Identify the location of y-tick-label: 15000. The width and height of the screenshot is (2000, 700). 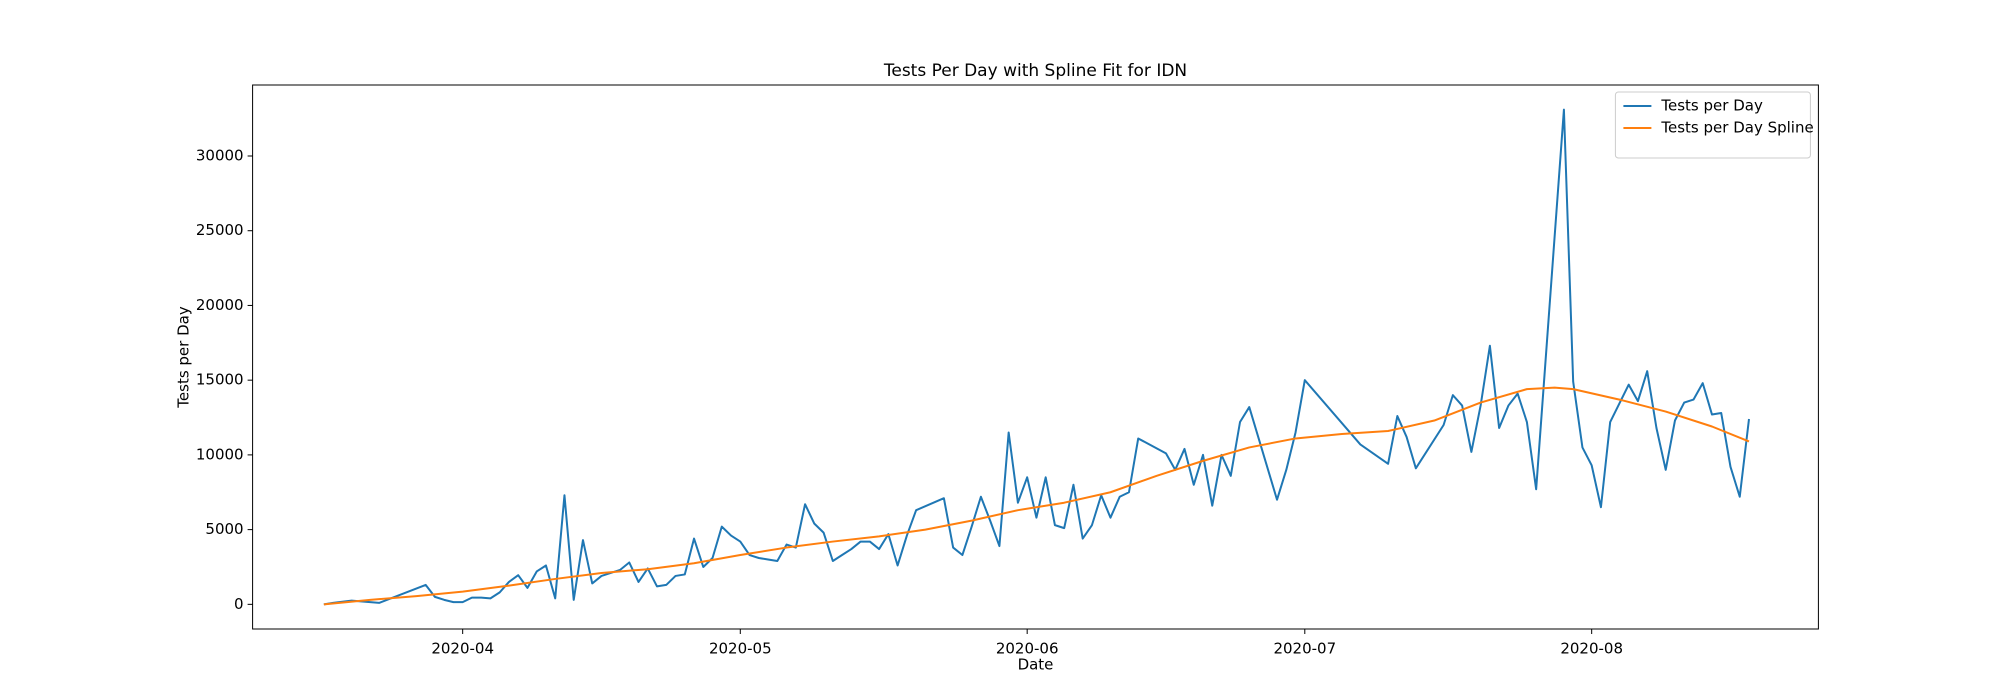
(220, 380).